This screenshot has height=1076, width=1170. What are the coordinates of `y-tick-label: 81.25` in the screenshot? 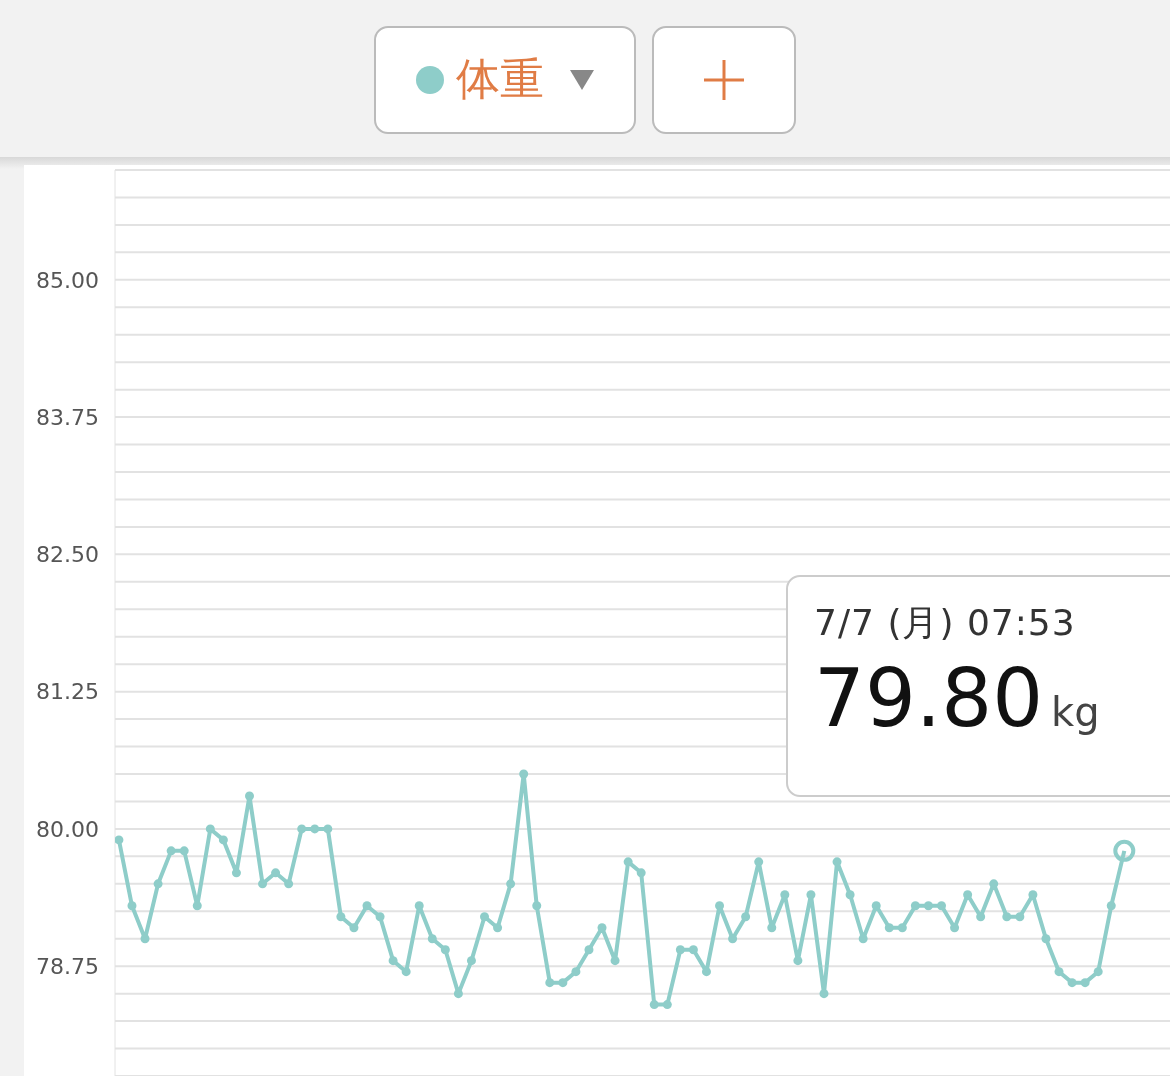 It's located at (67, 692).